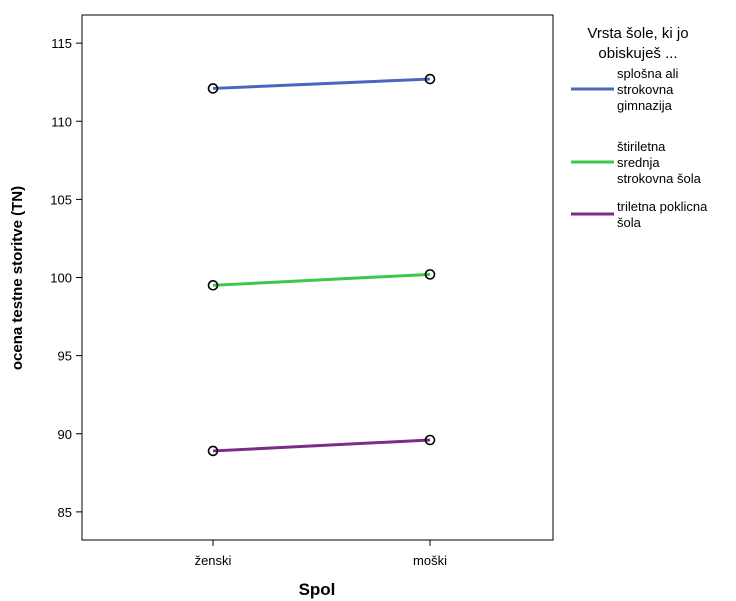 Image resolution: width=736 pixels, height=601 pixels. Describe the element at coordinates (61, 278) in the screenshot. I see `y-tick-label: 100` at that location.